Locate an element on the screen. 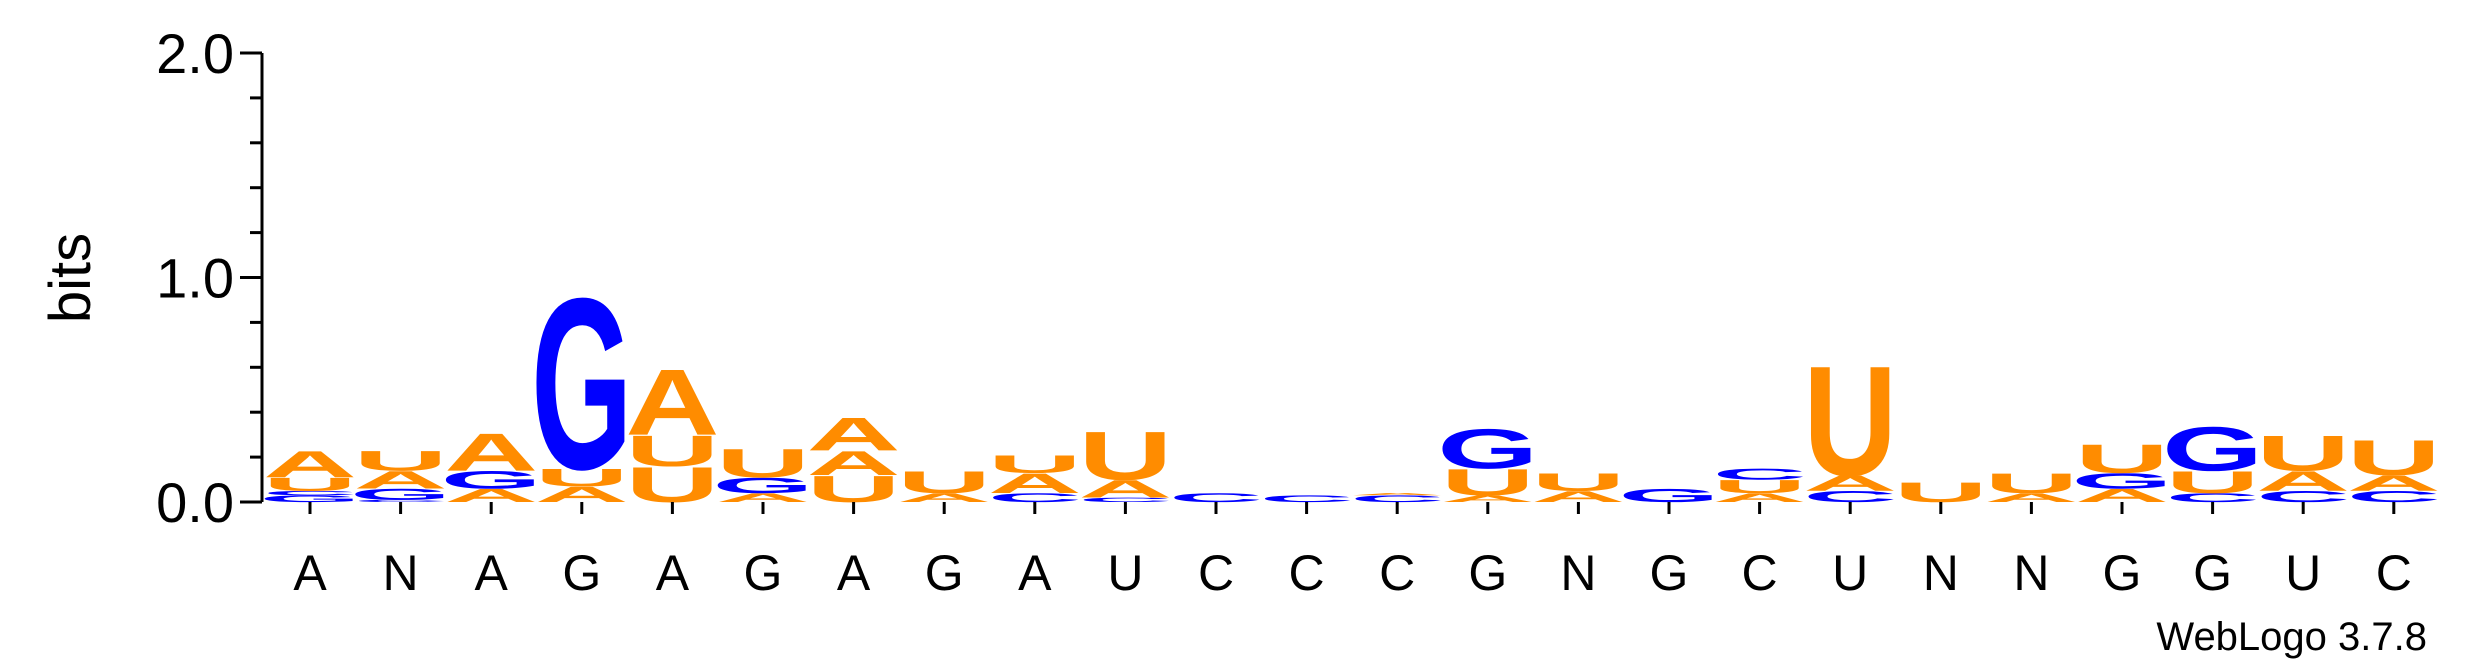 The height and width of the screenshot is (667, 2475). y-axis: 0.0 1.0 2.0 is located at coordinates (210, 278).